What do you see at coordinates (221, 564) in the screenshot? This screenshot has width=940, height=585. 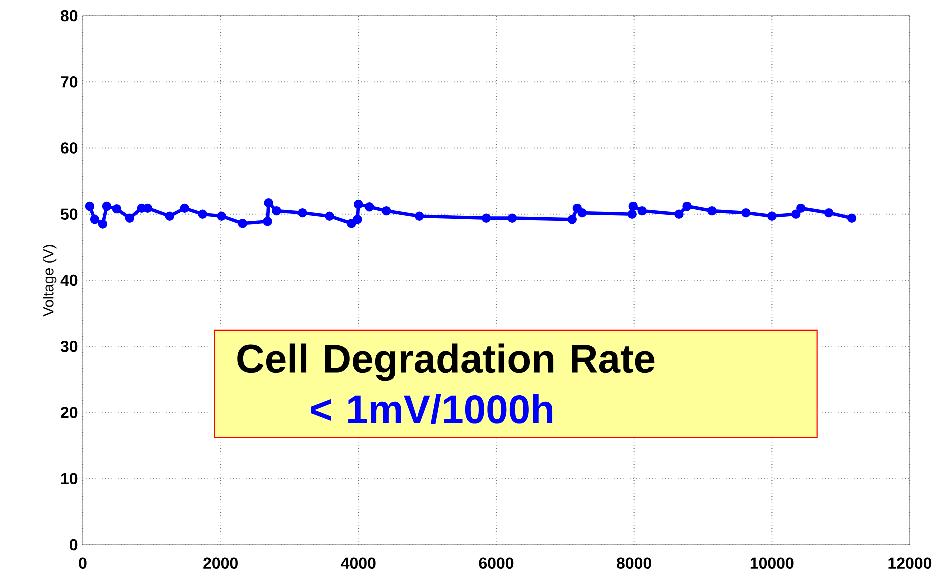 I see `x-tick-label: 2000` at bounding box center [221, 564].